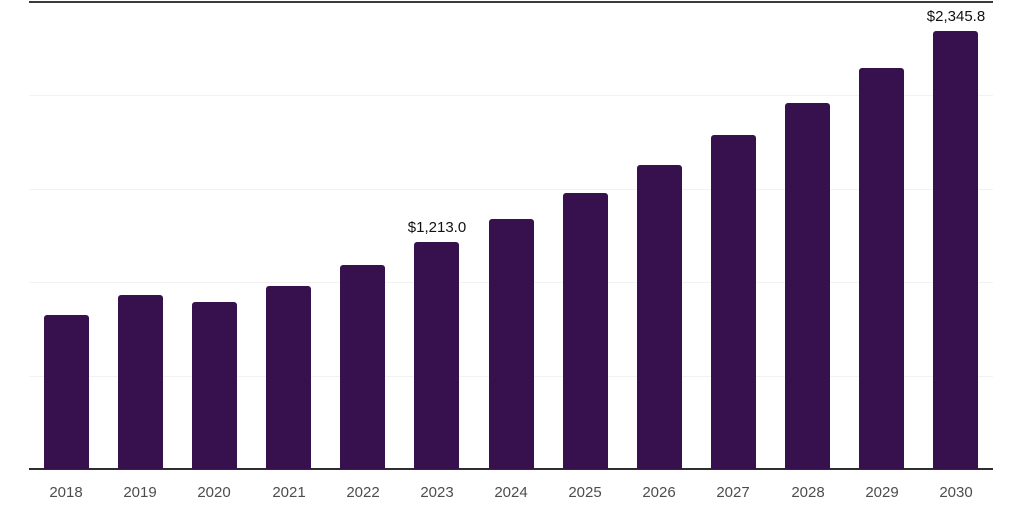 This screenshot has width=1024, height=512. Describe the element at coordinates (436, 355) in the screenshot. I see `bar-2023` at that location.